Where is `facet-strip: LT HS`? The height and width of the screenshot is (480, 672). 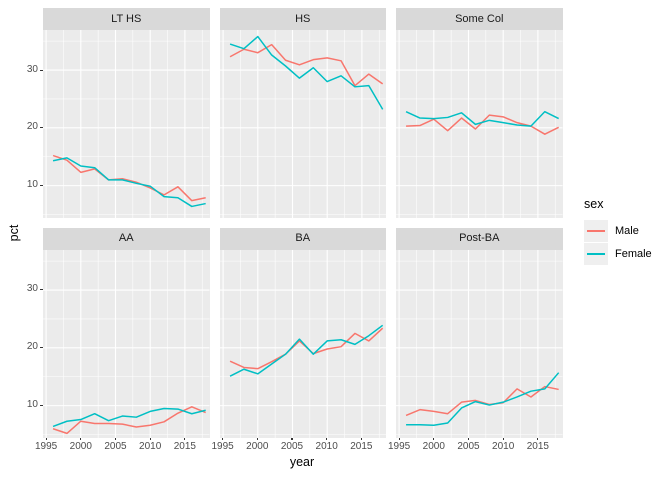
facet-strip: LT HS is located at coordinates (126, 19).